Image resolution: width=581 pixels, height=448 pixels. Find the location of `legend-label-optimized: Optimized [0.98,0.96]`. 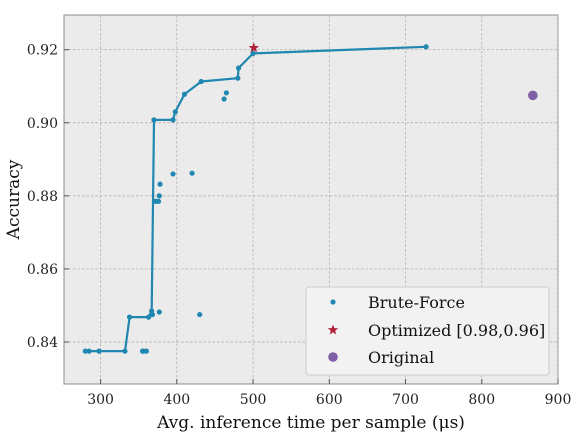

legend-label-optimized: Optimized [0.98,0.96] is located at coordinates (456, 330).